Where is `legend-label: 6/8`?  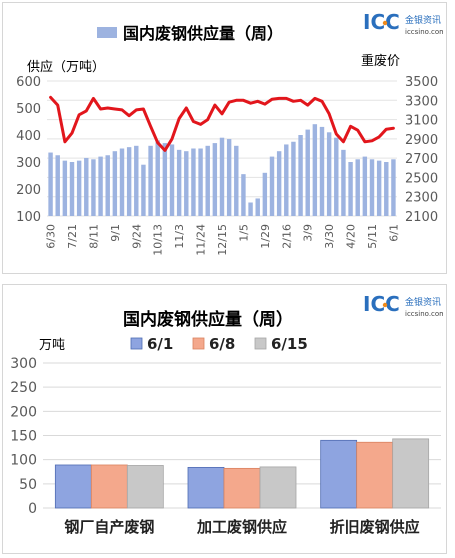
legend-label: 6/8 is located at coordinates (222, 344).